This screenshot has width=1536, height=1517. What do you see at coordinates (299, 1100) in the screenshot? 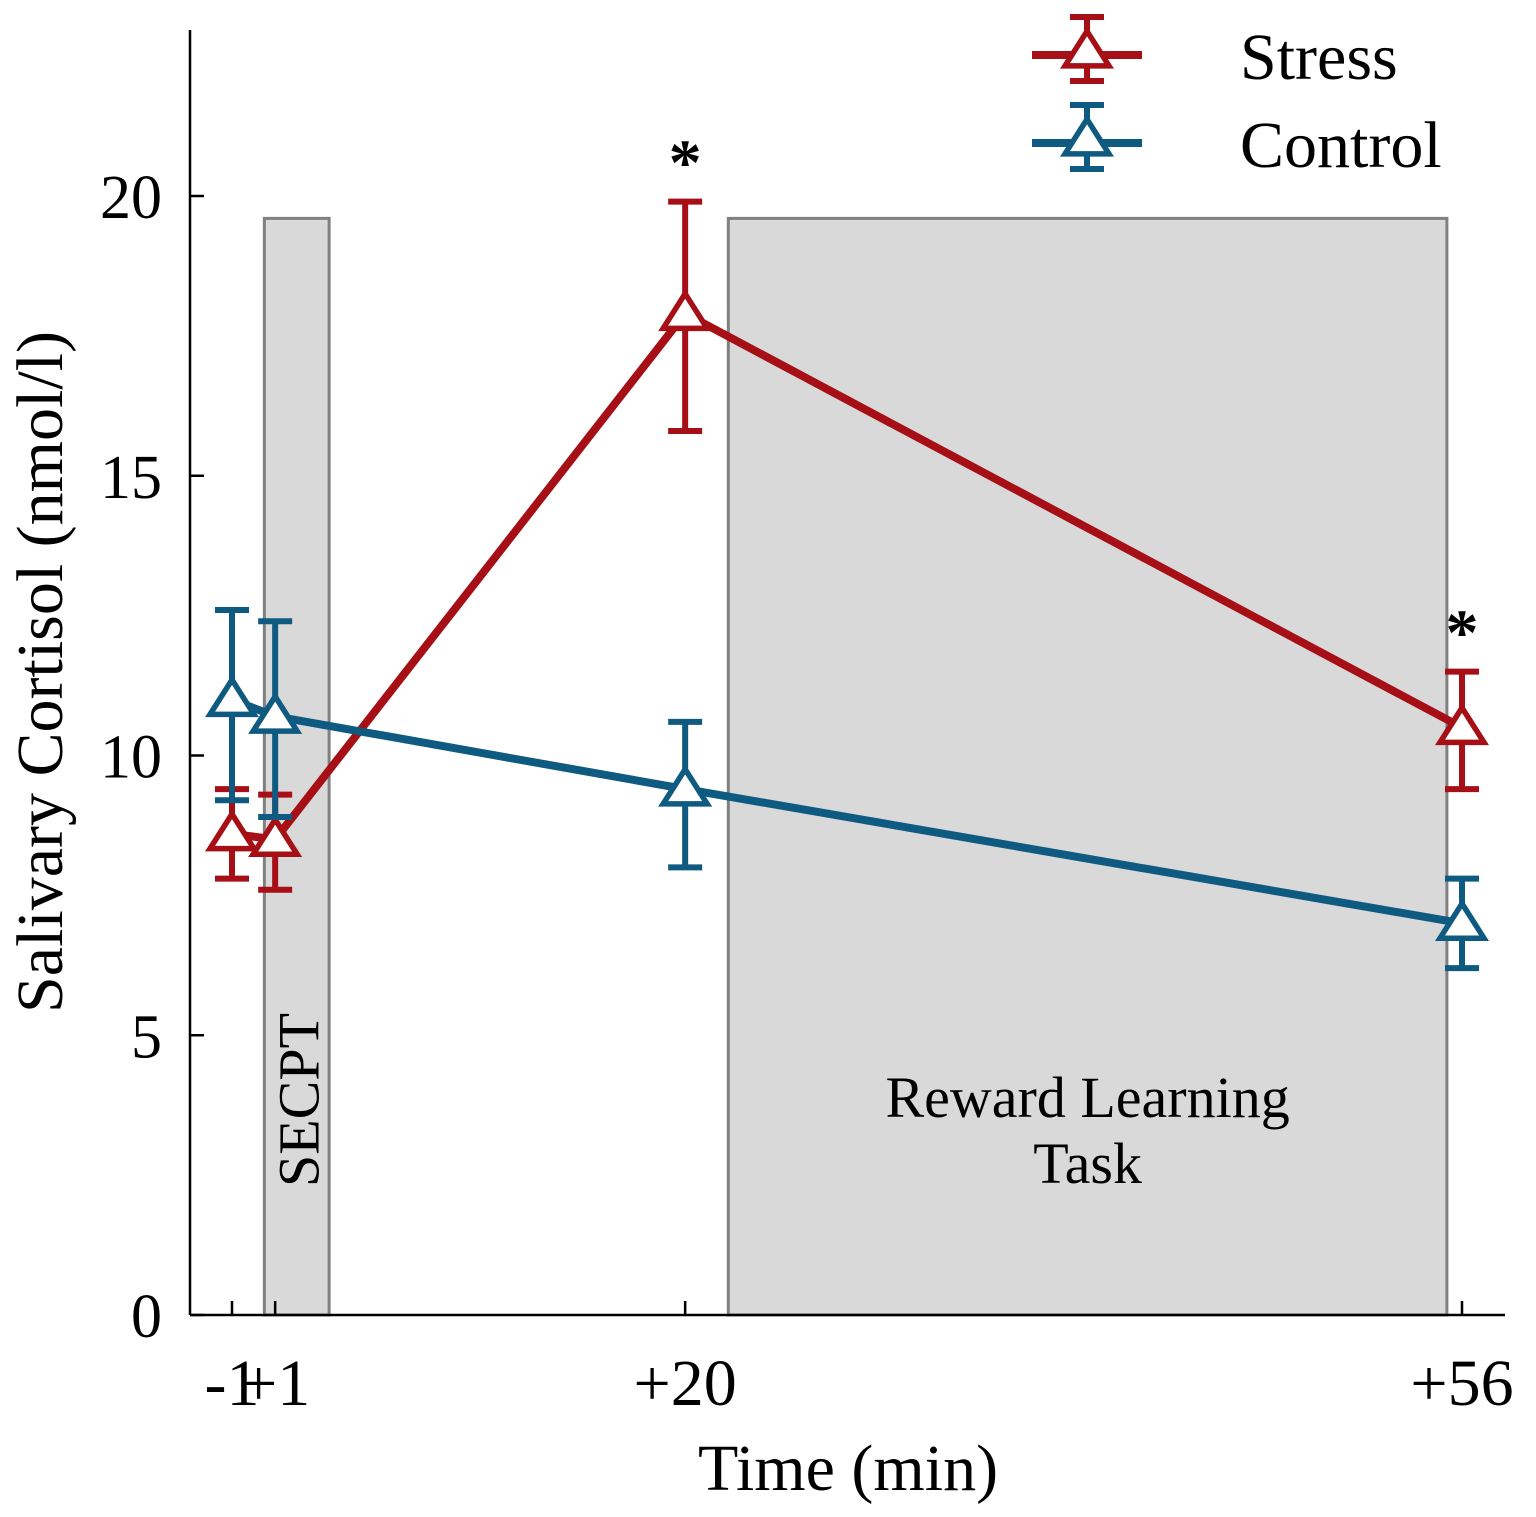
I see `shaded-region-label: SECPT` at bounding box center [299, 1100].